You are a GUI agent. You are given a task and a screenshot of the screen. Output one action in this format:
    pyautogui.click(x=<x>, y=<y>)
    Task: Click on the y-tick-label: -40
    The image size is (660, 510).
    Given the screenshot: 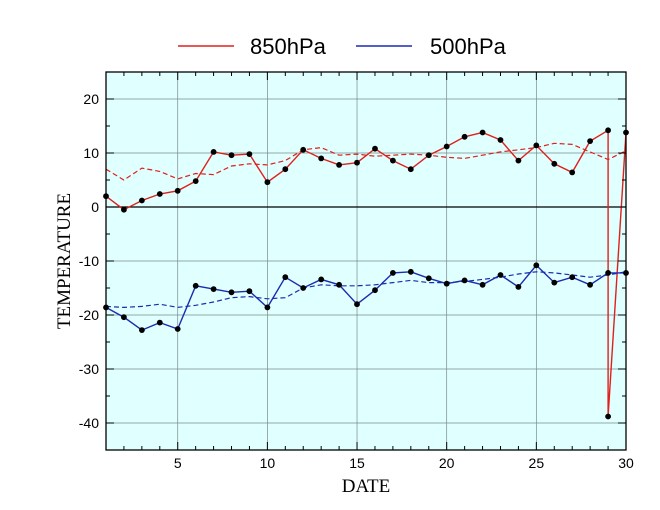 What is the action you would take?
    pyautogui.click(x=89, y=423)
    